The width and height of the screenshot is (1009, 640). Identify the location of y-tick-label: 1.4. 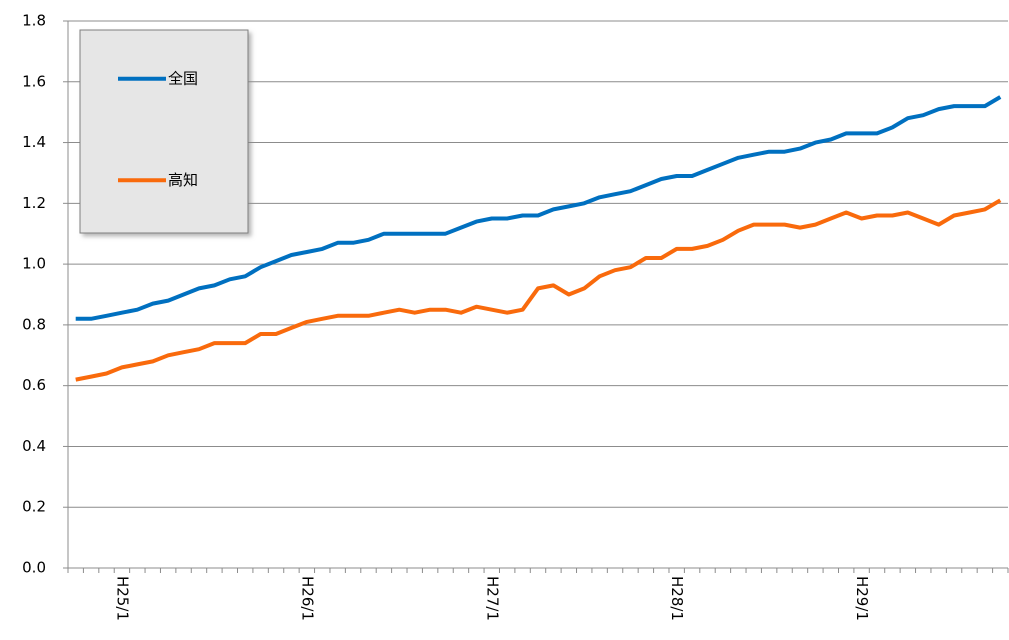
(34, 142).